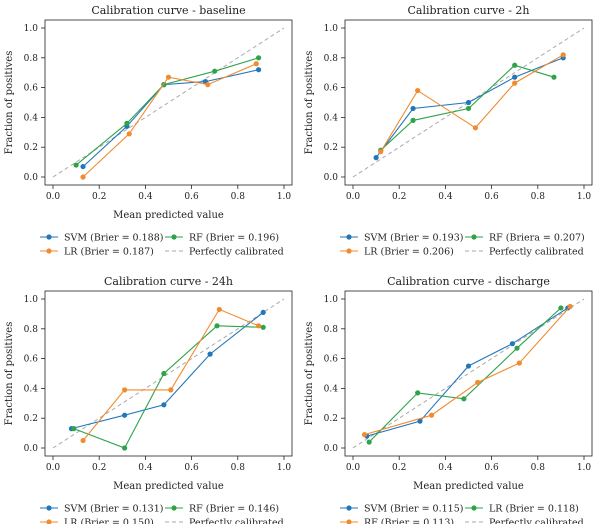 This screenshot has height=524, width=600. What do you see at coordinates (224, 252) in the screenshot?
I see `legend-item: Perfectly calibrated` at bounding box center [224, 252].